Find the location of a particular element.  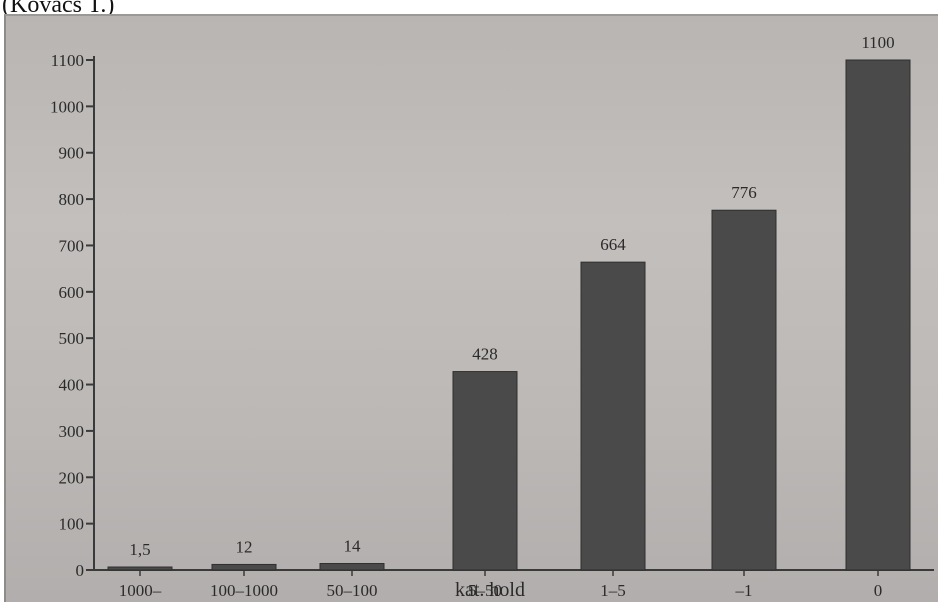

x-tick-label: 50–100 is located at coordinates (352, 590).